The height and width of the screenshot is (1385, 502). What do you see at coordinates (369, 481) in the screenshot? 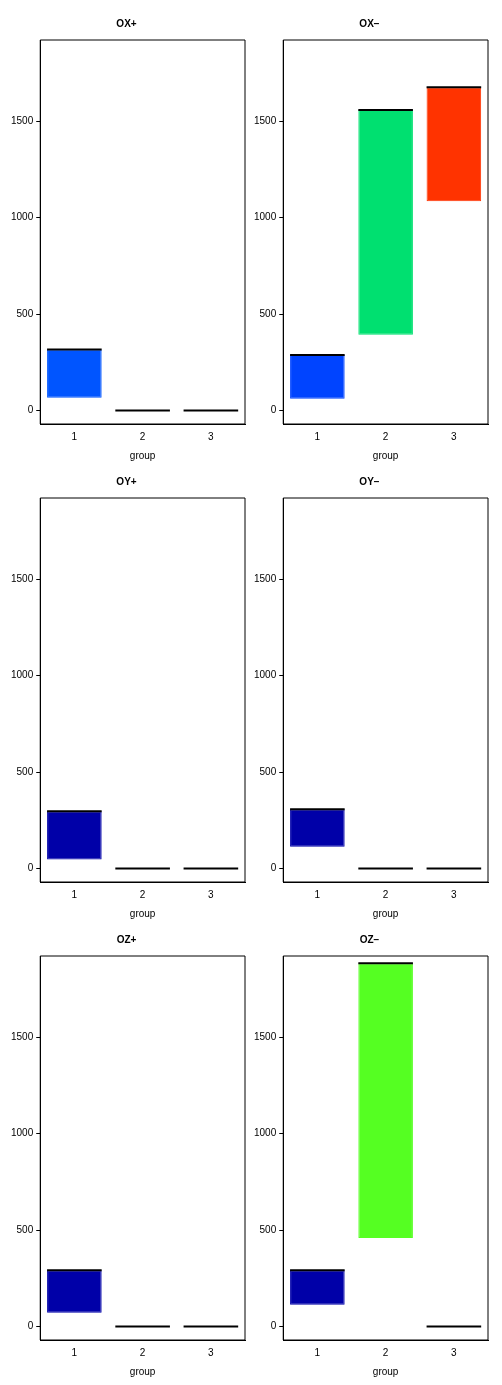
I see `chart-title: OY−` at bounding box center [369, 481].